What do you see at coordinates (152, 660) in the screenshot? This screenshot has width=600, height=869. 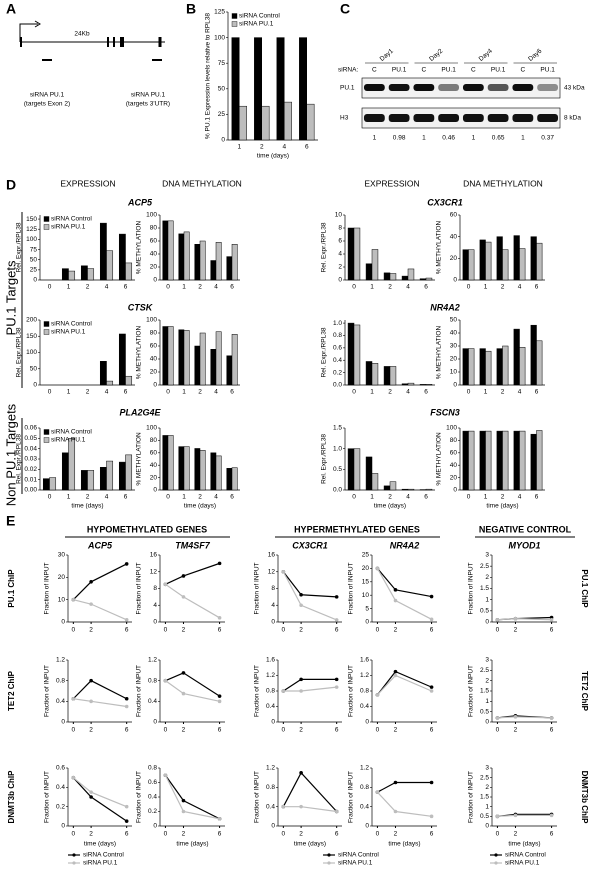 I see `y-tick-label: 1.2` at bounding box center [152, 660].